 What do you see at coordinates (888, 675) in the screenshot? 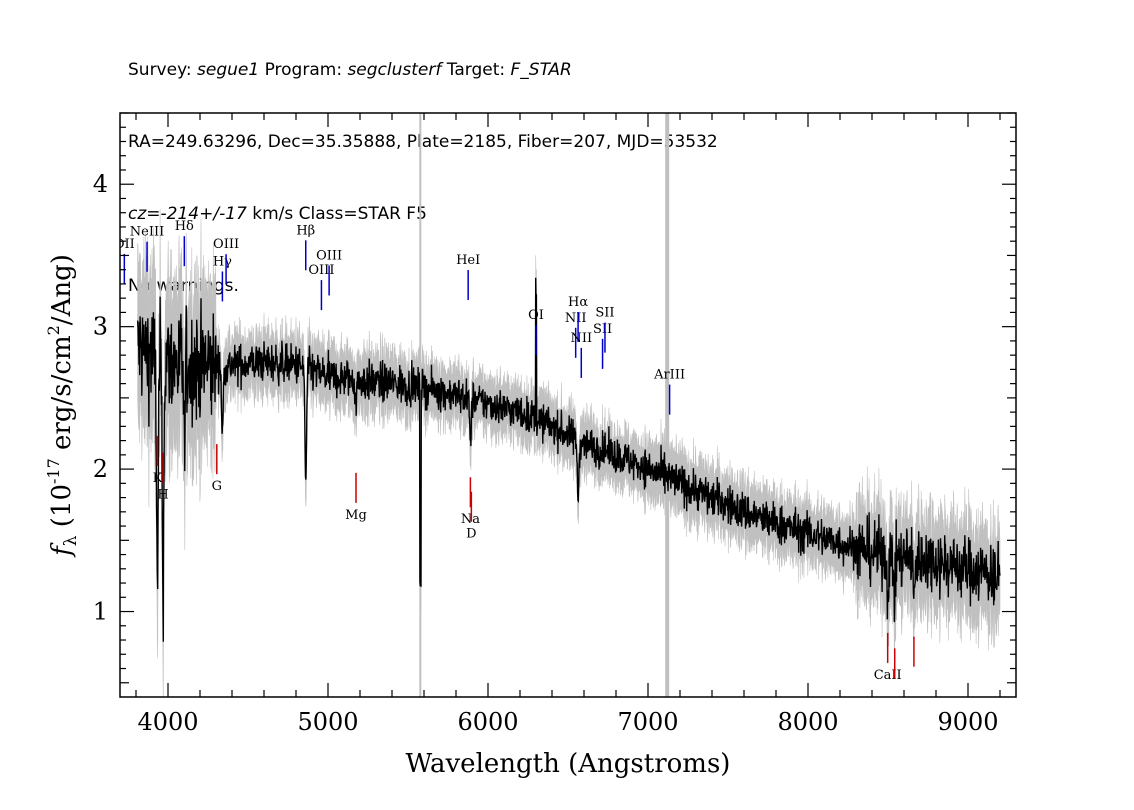
I see `absorption-line-label: CaII` at bounding box center [888, 675].